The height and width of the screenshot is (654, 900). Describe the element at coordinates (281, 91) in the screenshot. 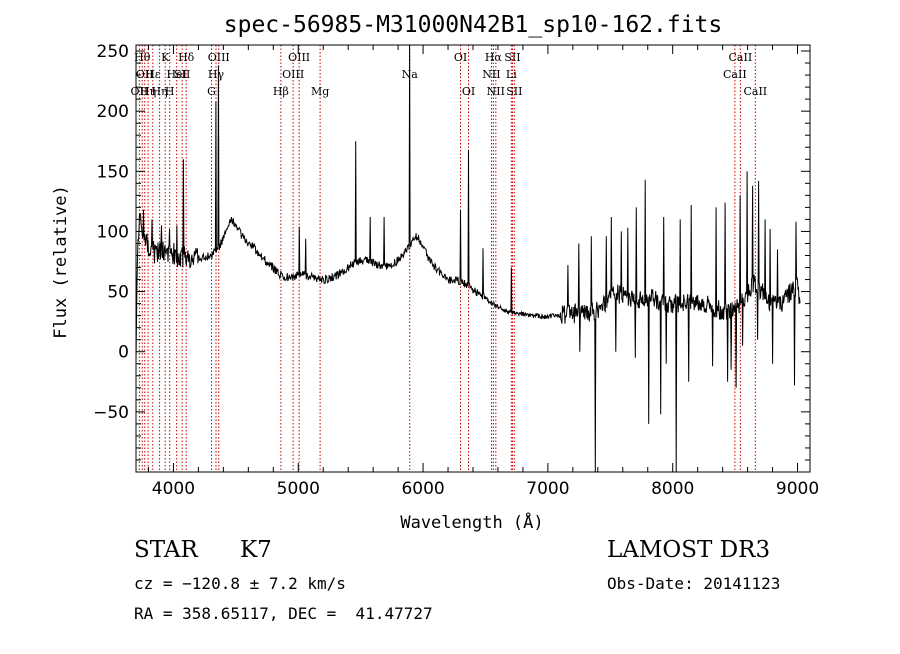

I see `line-label: Hβ` at that location.